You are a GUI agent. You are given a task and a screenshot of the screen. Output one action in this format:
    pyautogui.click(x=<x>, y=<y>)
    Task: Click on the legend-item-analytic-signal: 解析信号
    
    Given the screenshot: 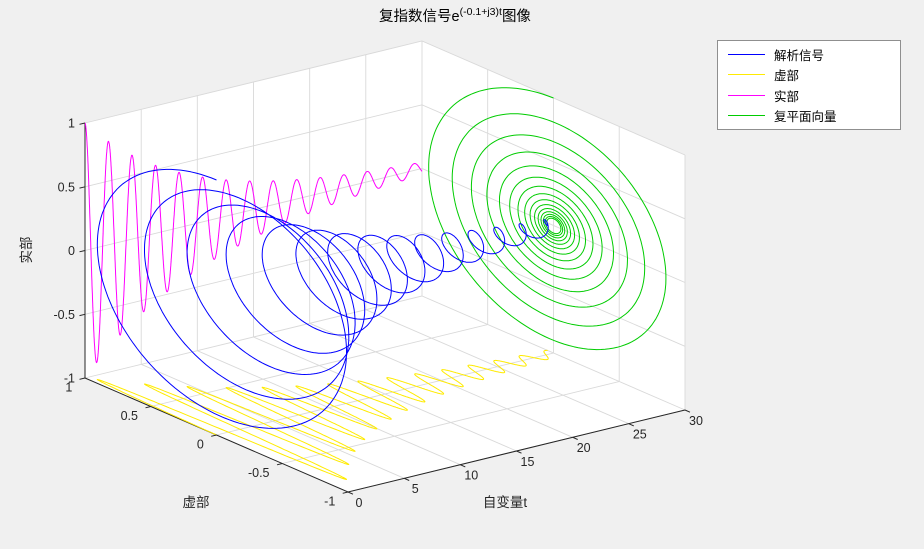 What is the action you would take?
    pyautogui.click(x=809, y=54)
    